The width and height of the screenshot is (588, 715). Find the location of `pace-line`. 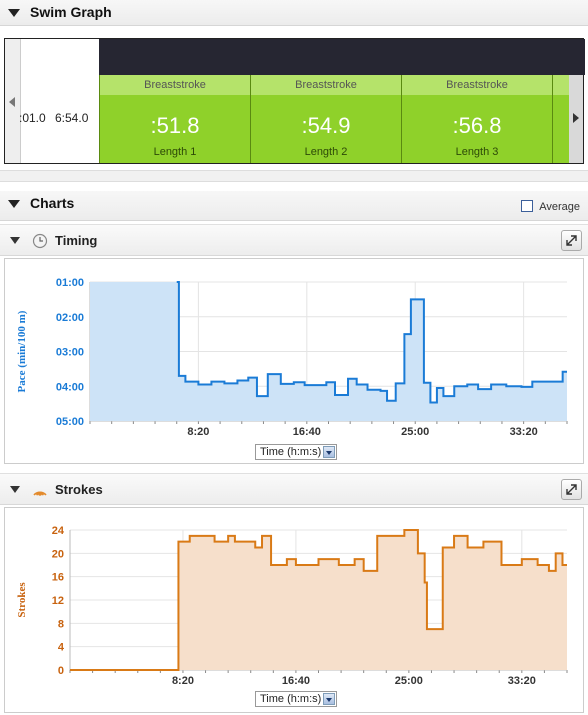

pace-line is located at coordinates (371, 342).